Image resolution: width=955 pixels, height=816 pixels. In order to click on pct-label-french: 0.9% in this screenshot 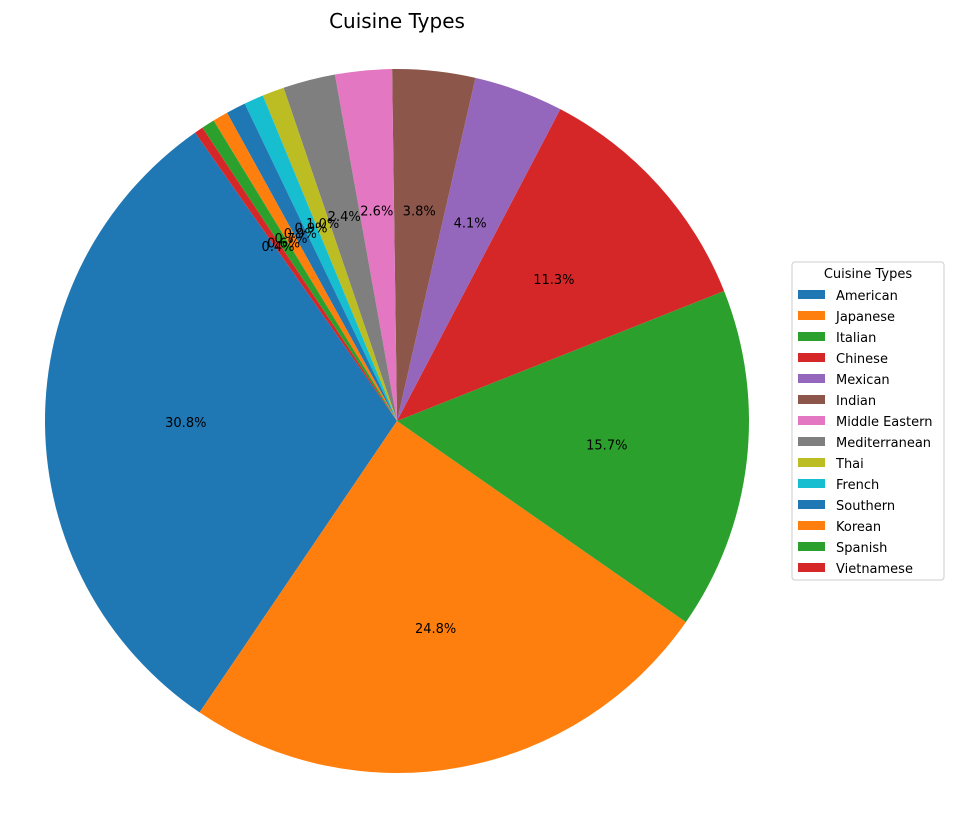, I will do `click(310, 229)`.